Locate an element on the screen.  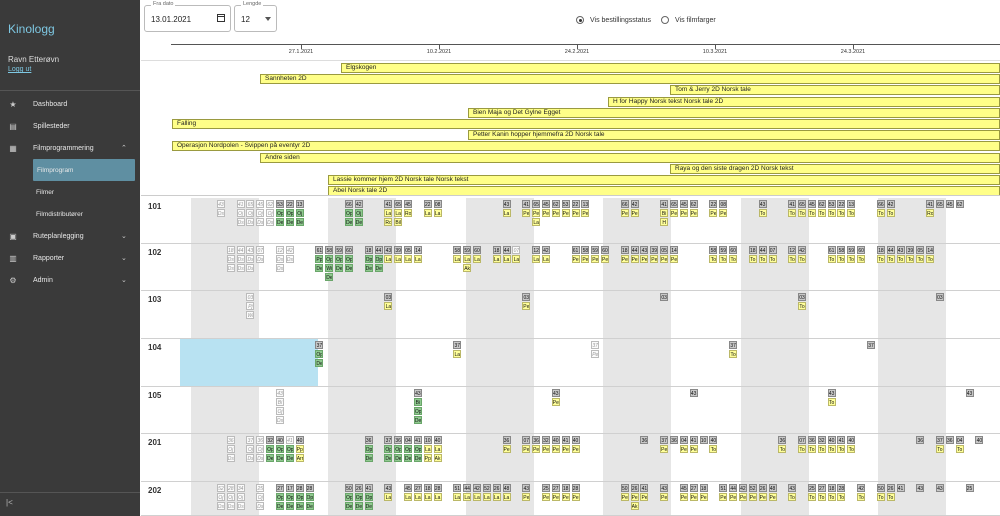
schedule-cell: 59 is located at coordinates (723, 250).